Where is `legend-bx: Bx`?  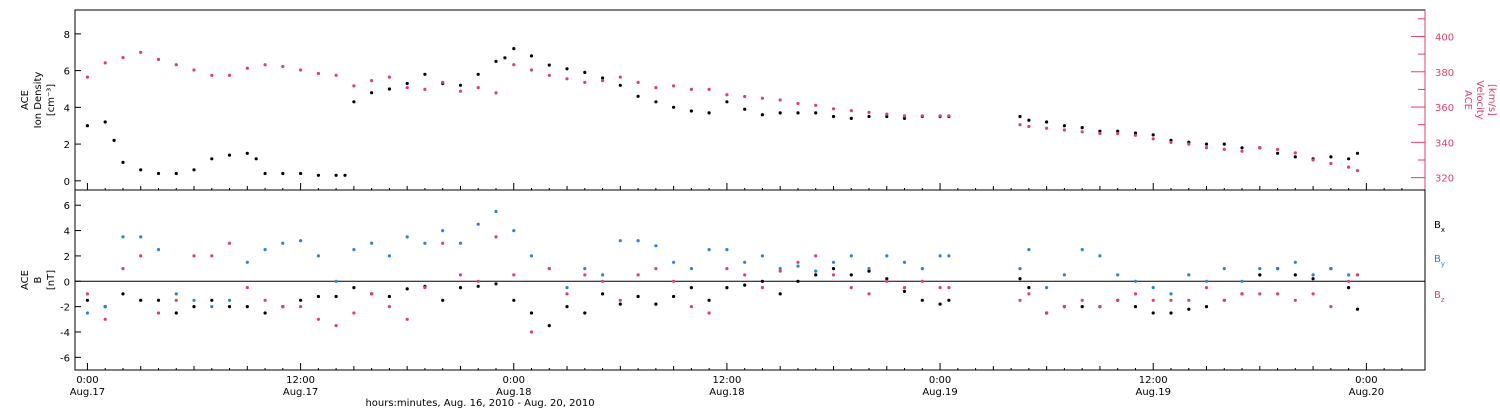 legend-bx: Bx is located at coordinates (1439, 227).